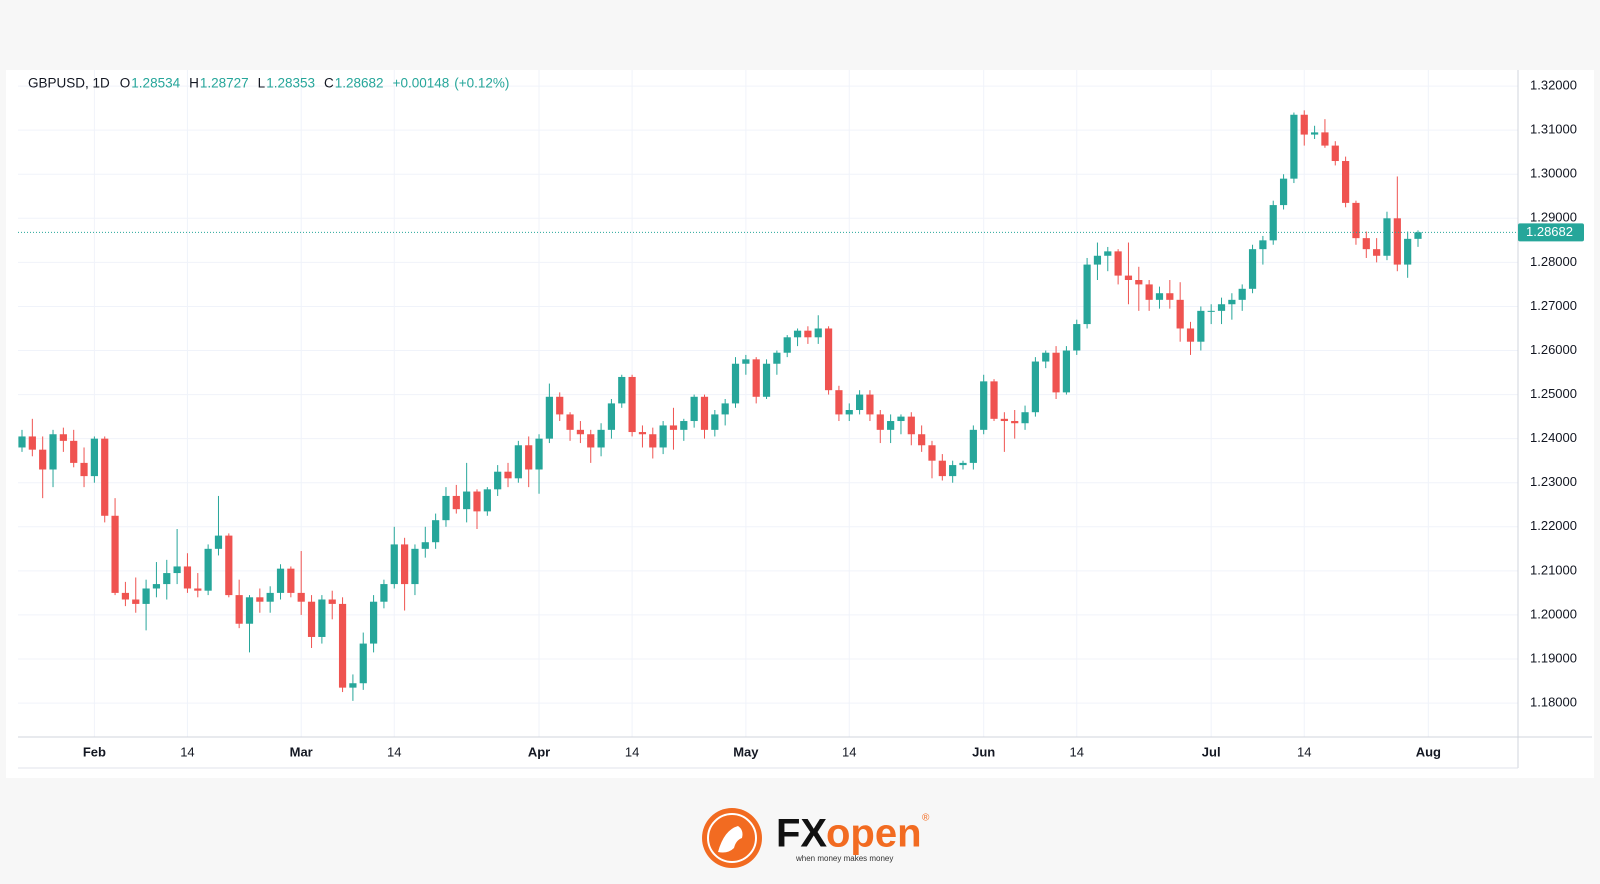 The image size is (1600, 884). Describe the element at coordinates (290, 83) in the screenshot. I see `ohlc-value: 1.28353` at that location.